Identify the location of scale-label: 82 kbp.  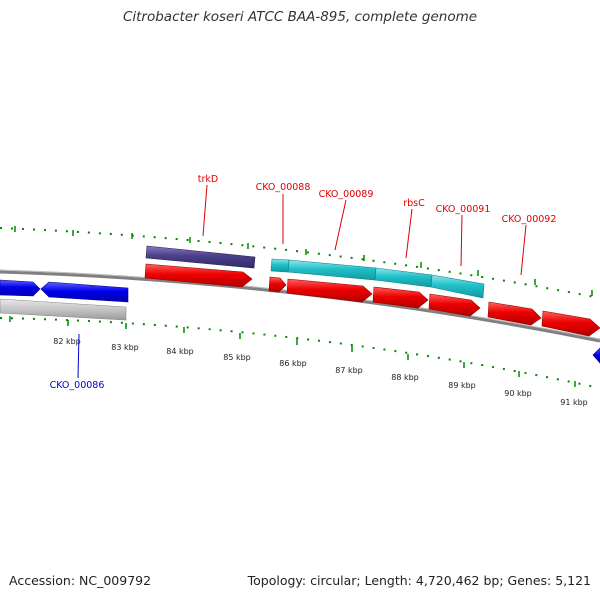
(67, 341).